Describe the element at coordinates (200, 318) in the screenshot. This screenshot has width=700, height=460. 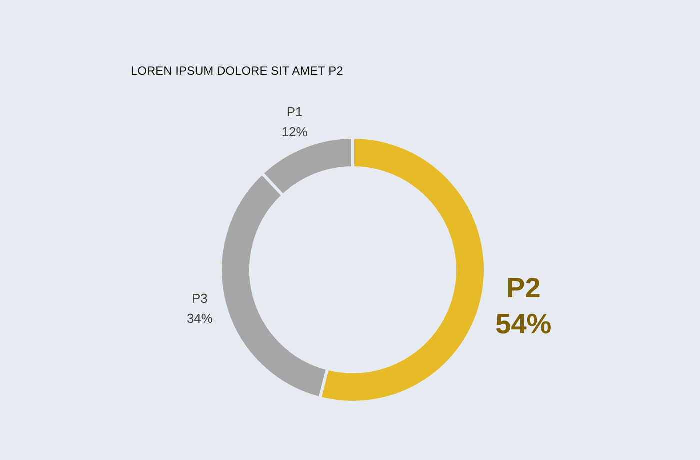
I see `data-label: 34%` at that location.